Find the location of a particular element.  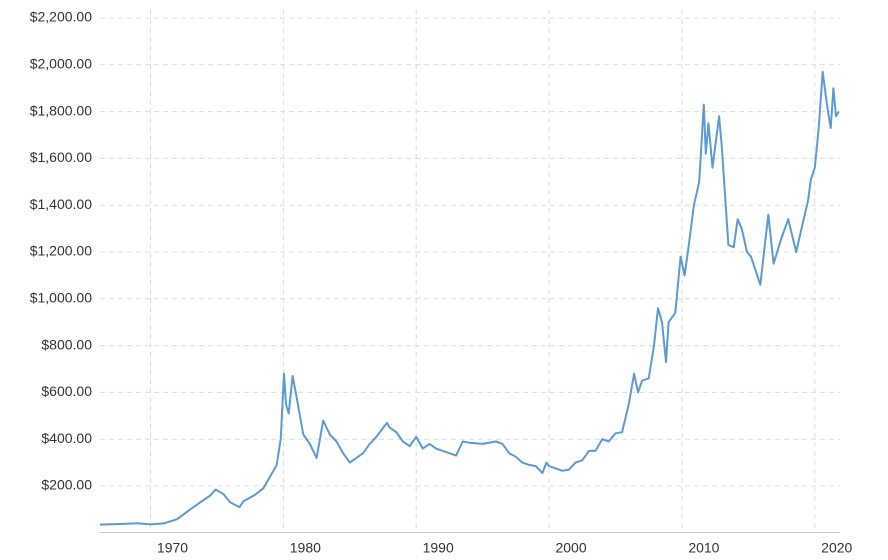

x-tick-label: 1970 is located at coordinates (172, 548).